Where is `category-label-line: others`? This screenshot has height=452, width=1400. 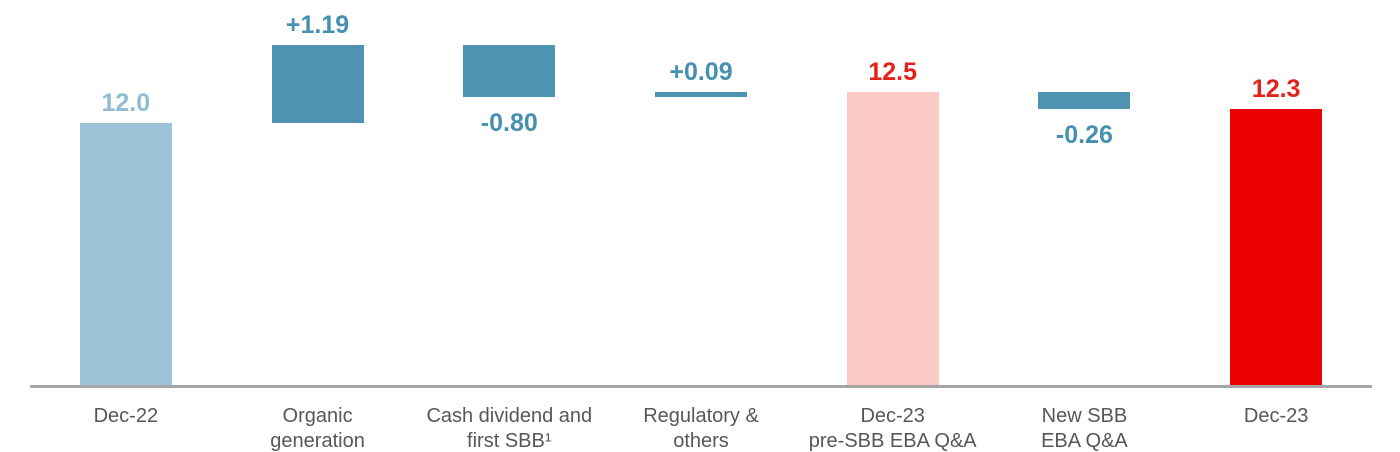
category-label-line: others is located at coordinates (701, 441).